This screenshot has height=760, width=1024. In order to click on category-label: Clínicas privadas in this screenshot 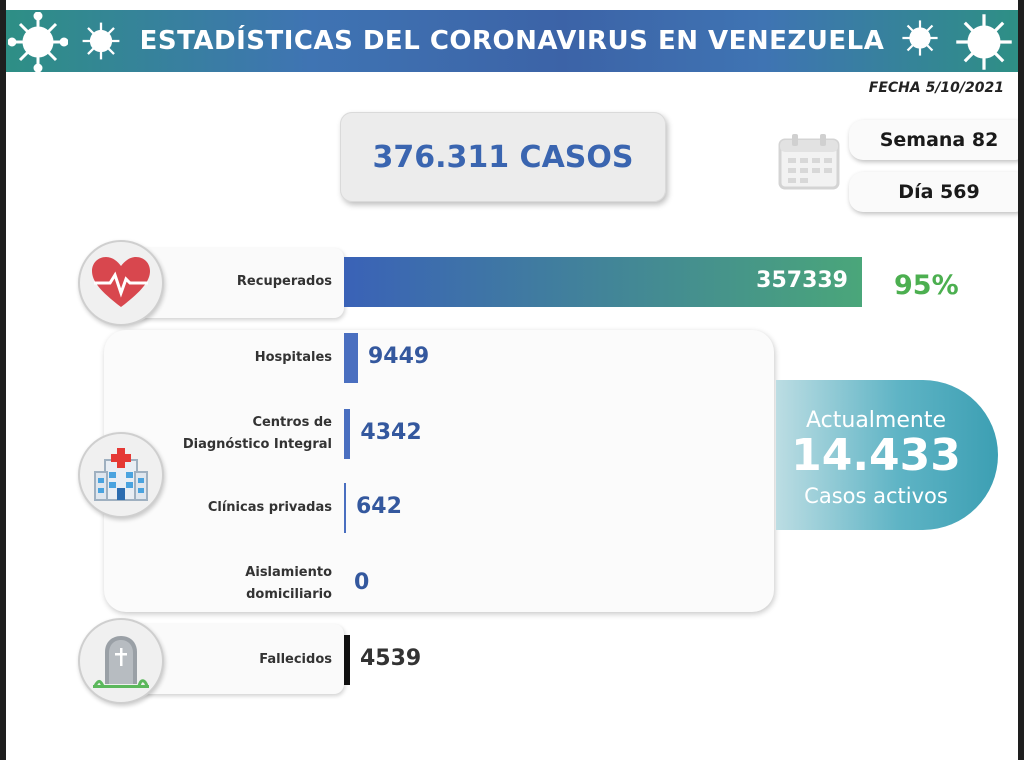, I will do `click(252, 508)`.